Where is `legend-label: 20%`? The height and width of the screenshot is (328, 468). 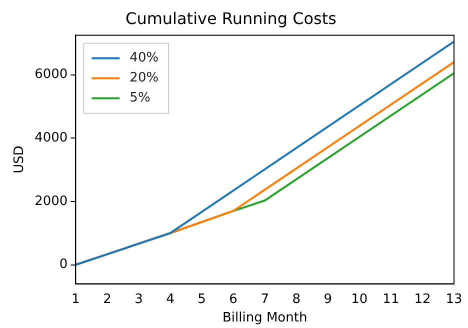
legend-label: 20% is located at coordinates (144, 78).